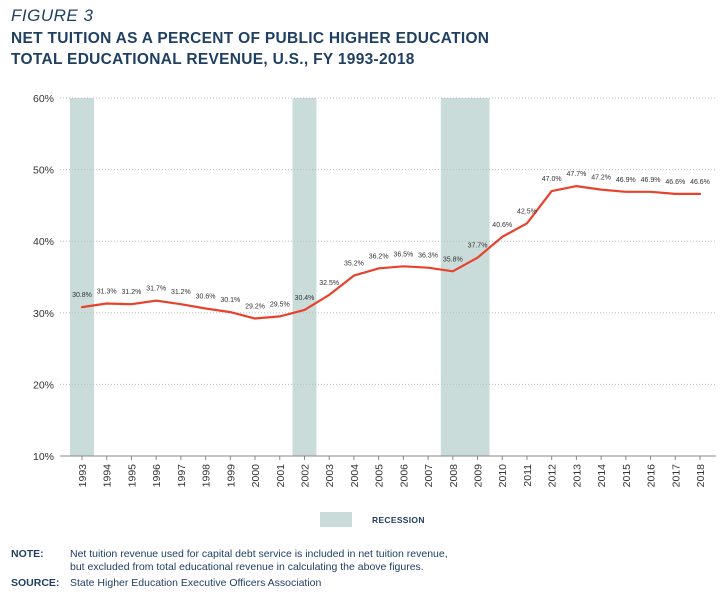 The width and height of the screenshot is (726, 604). What do you see at coordinates (404, 476) in the screenshot?
I see `x-tick-label: 2006` at bounding box center [404, 476].